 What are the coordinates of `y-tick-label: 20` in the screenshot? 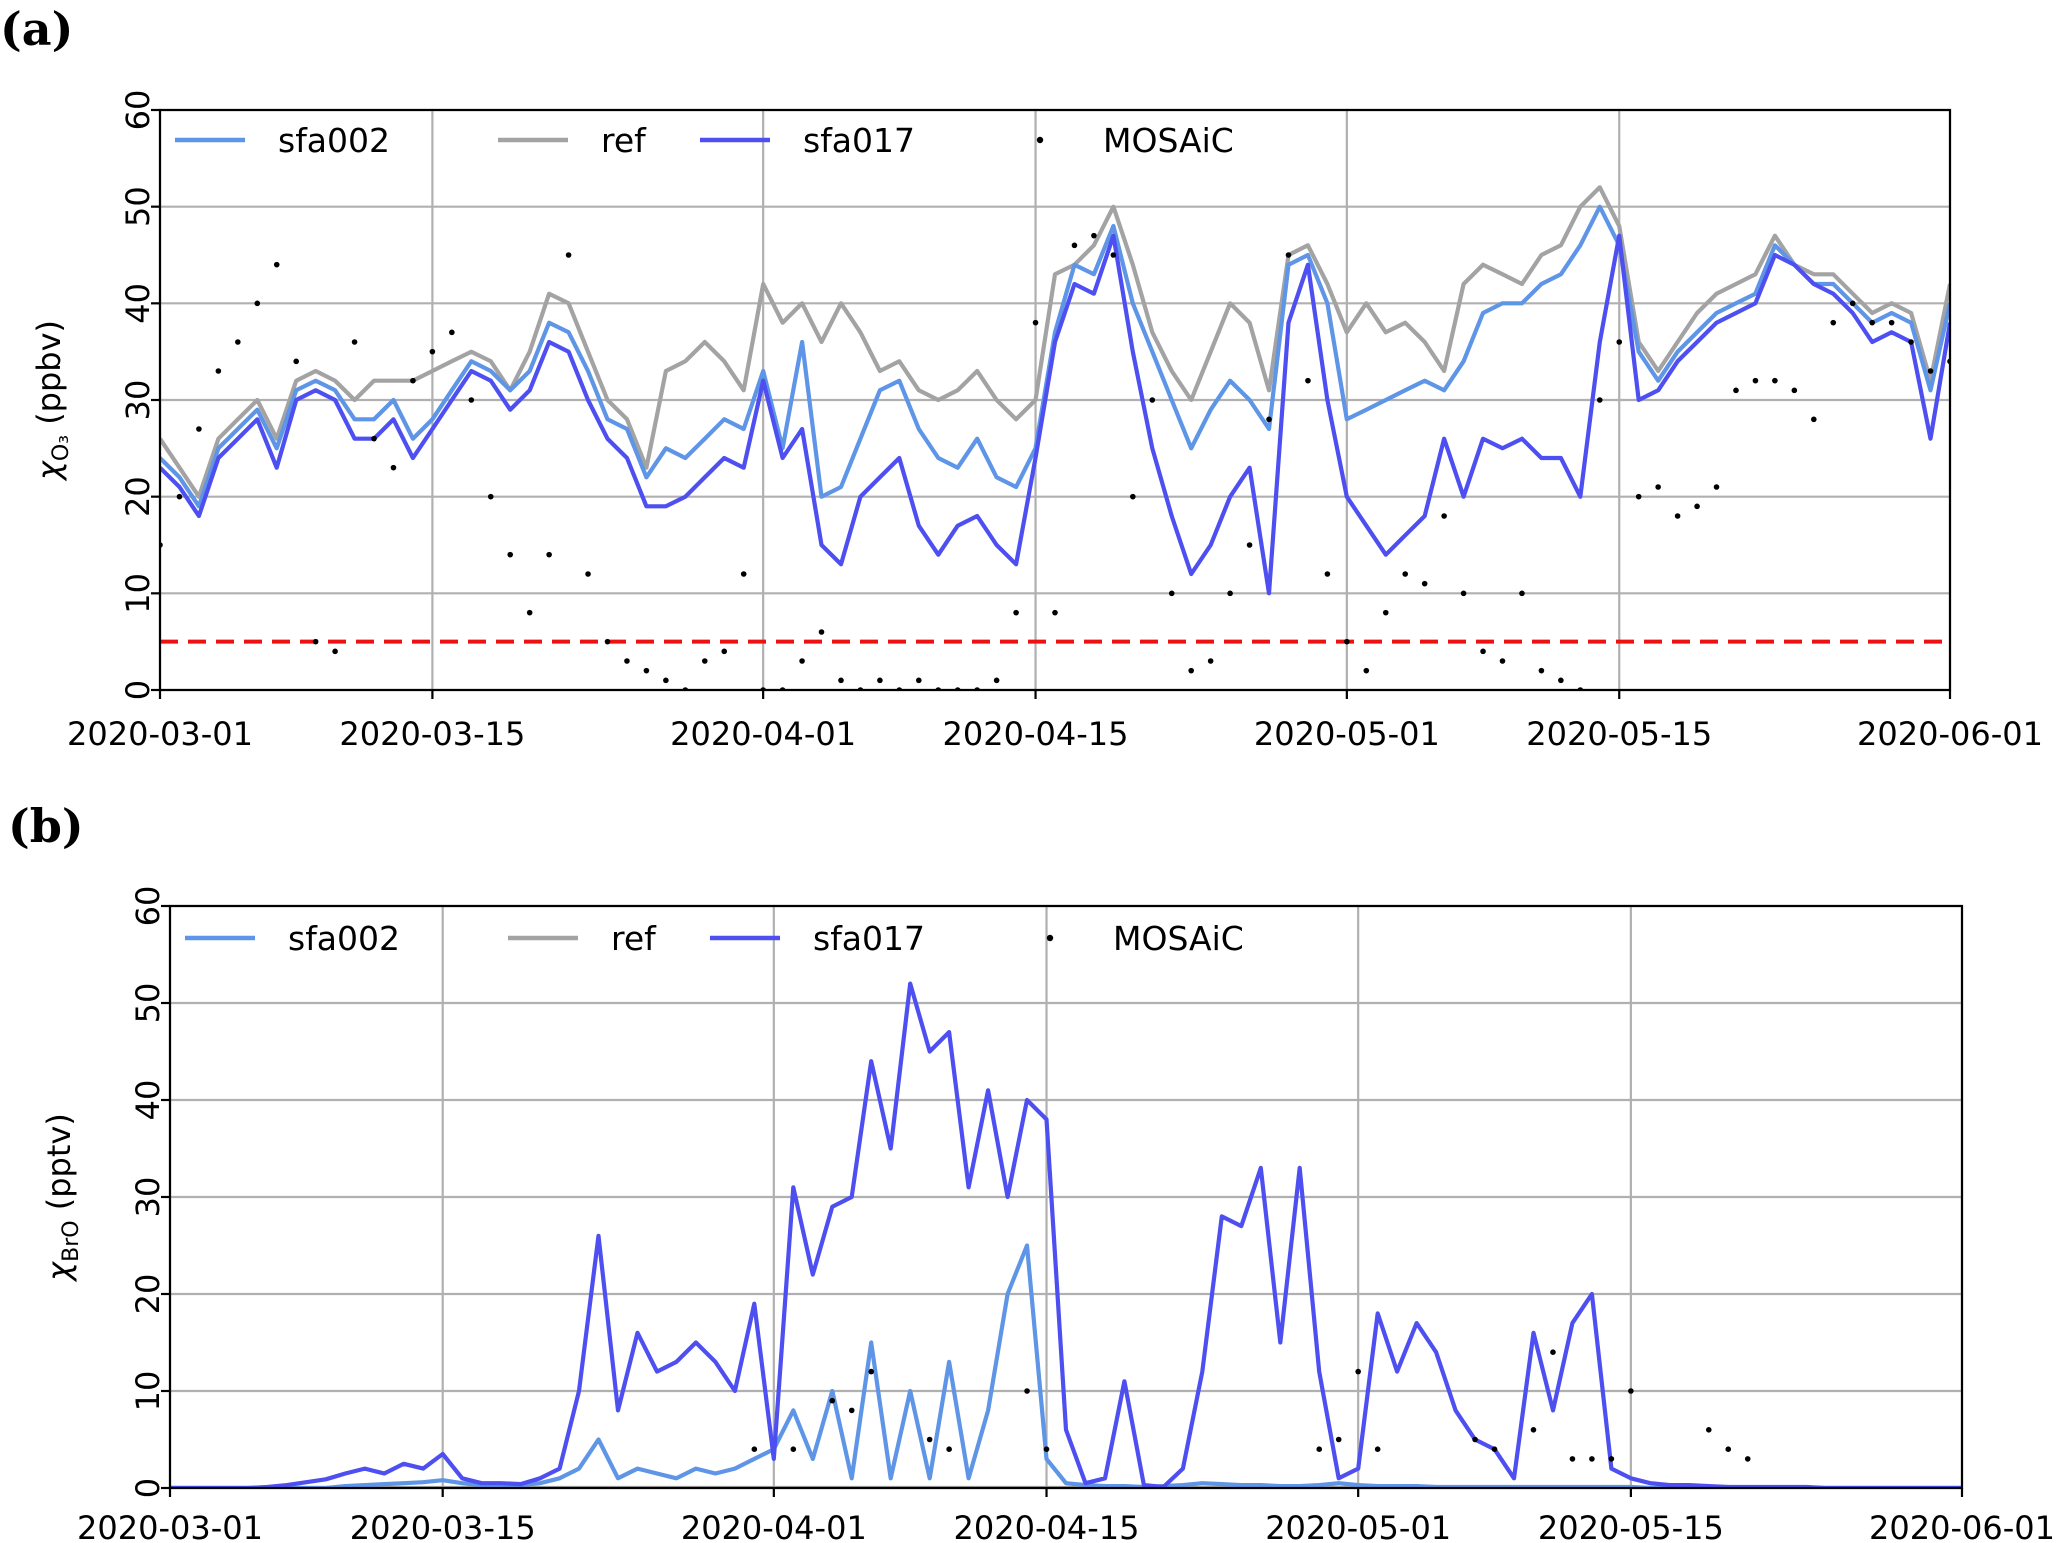 It's located at (138, 496).